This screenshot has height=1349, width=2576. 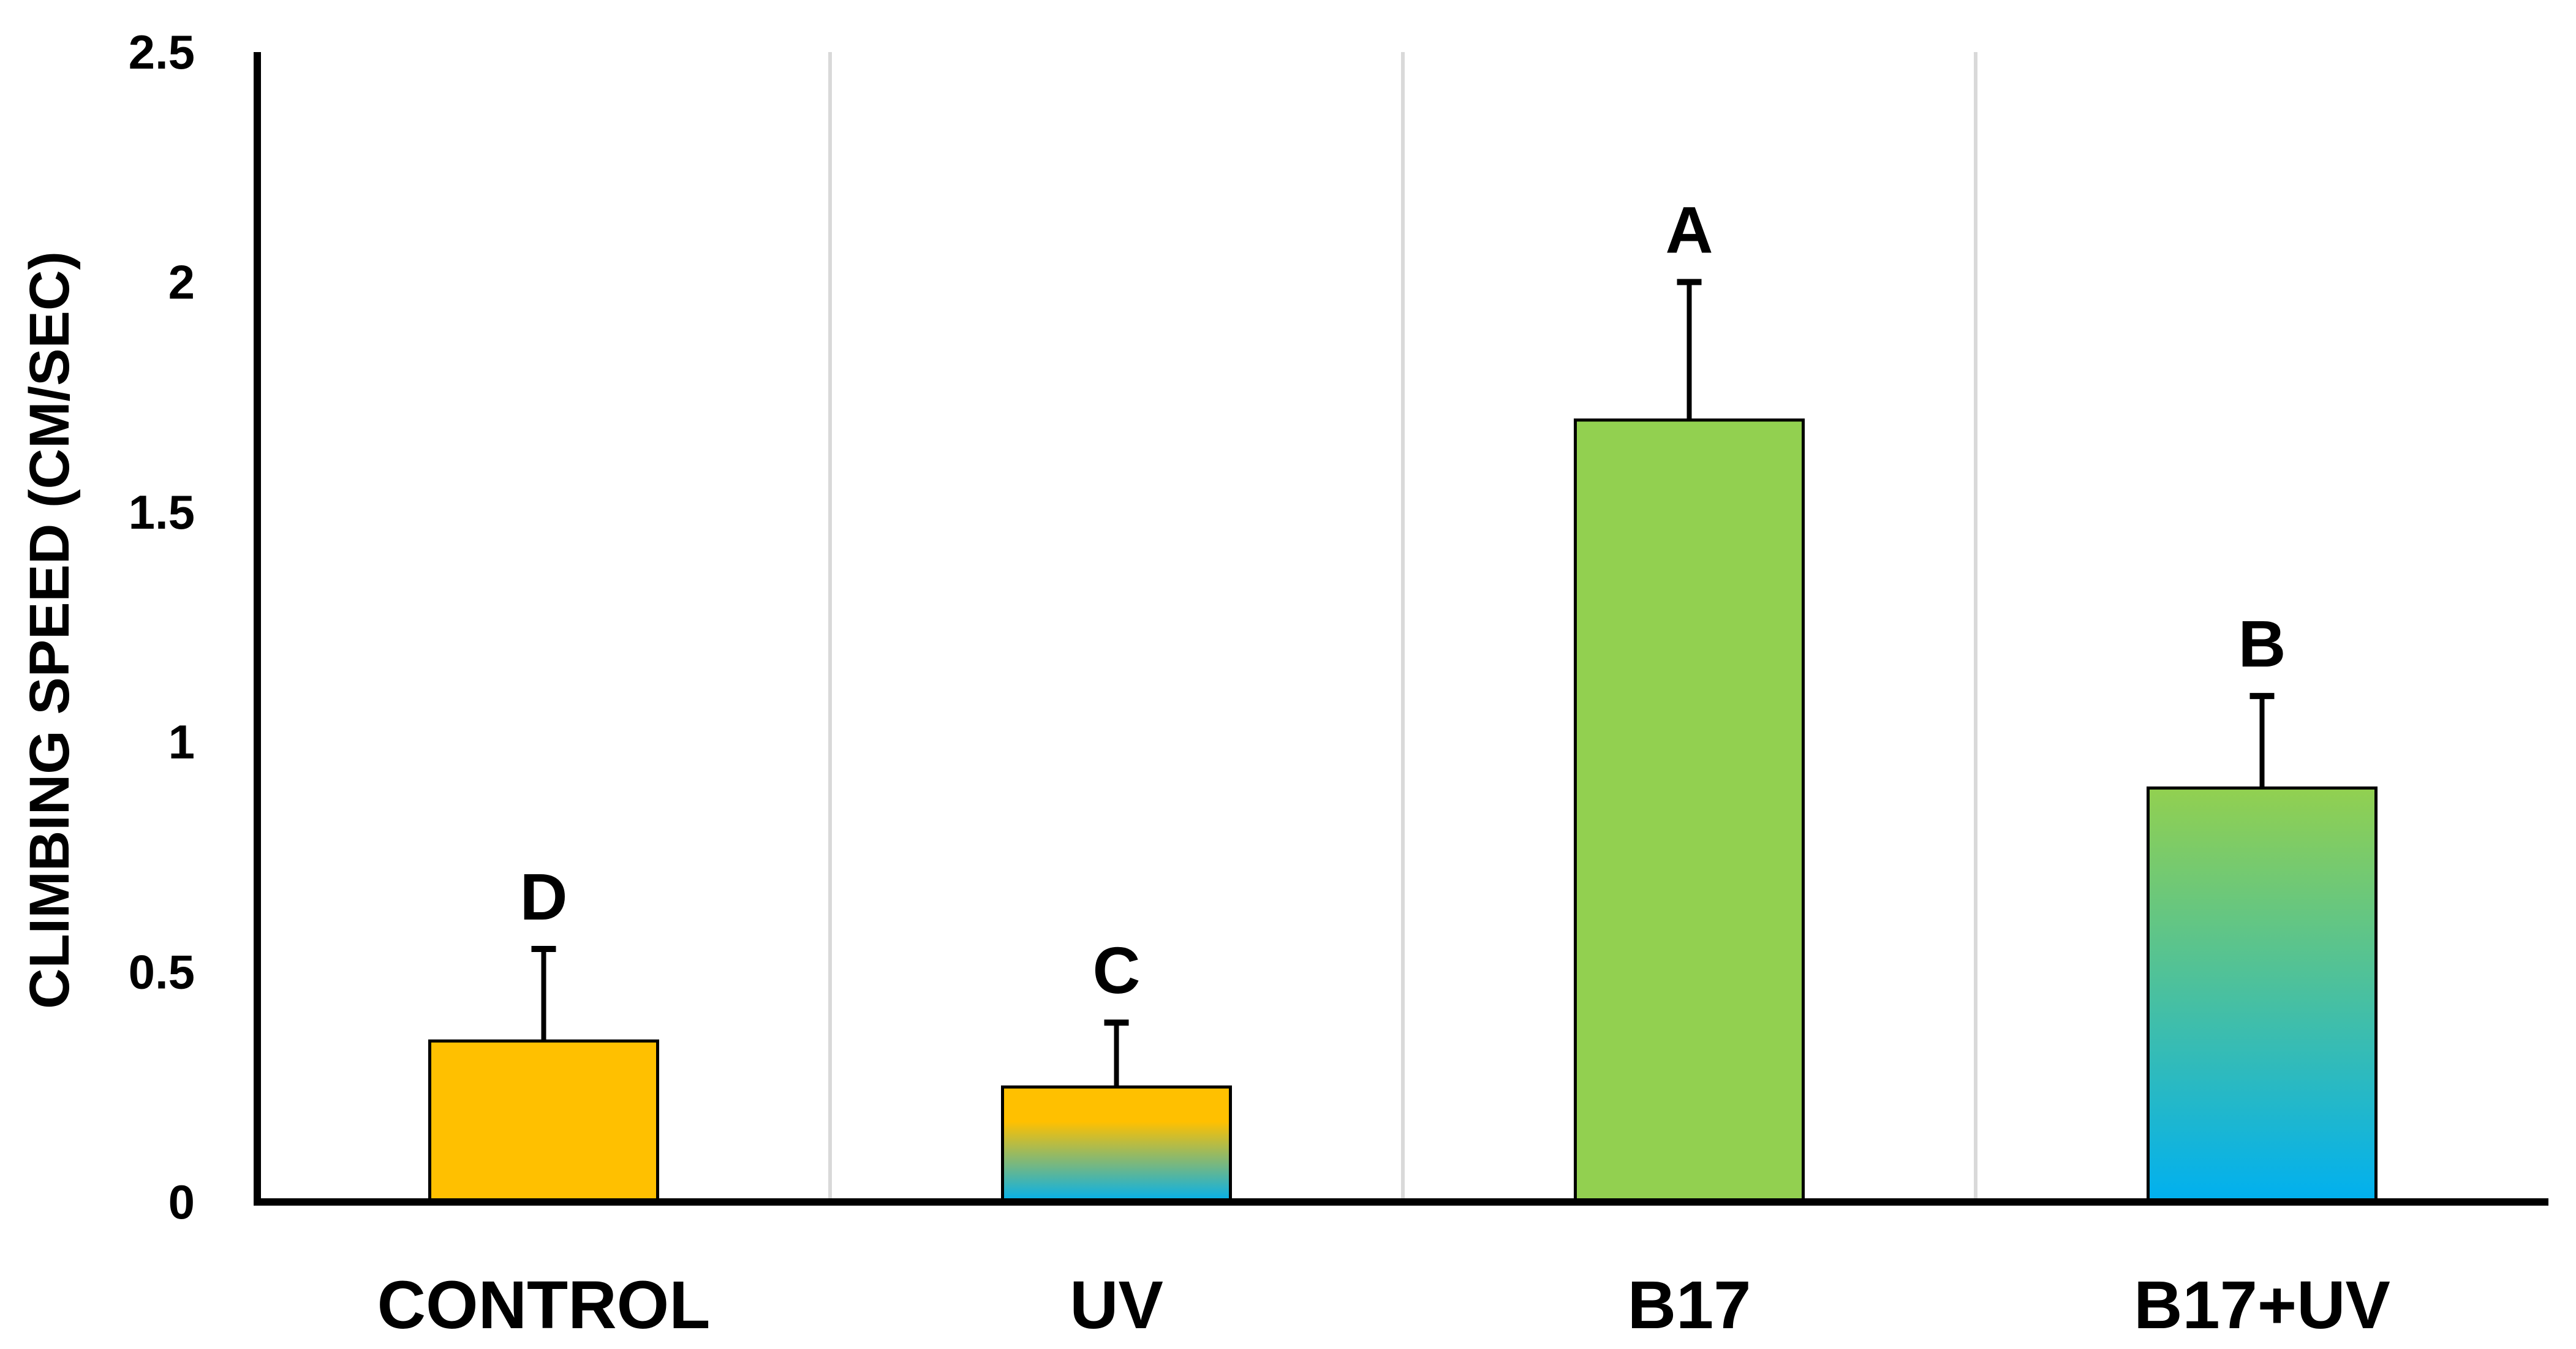 I want to click on significance-letter-a: A, so click(x=1689, y=229).